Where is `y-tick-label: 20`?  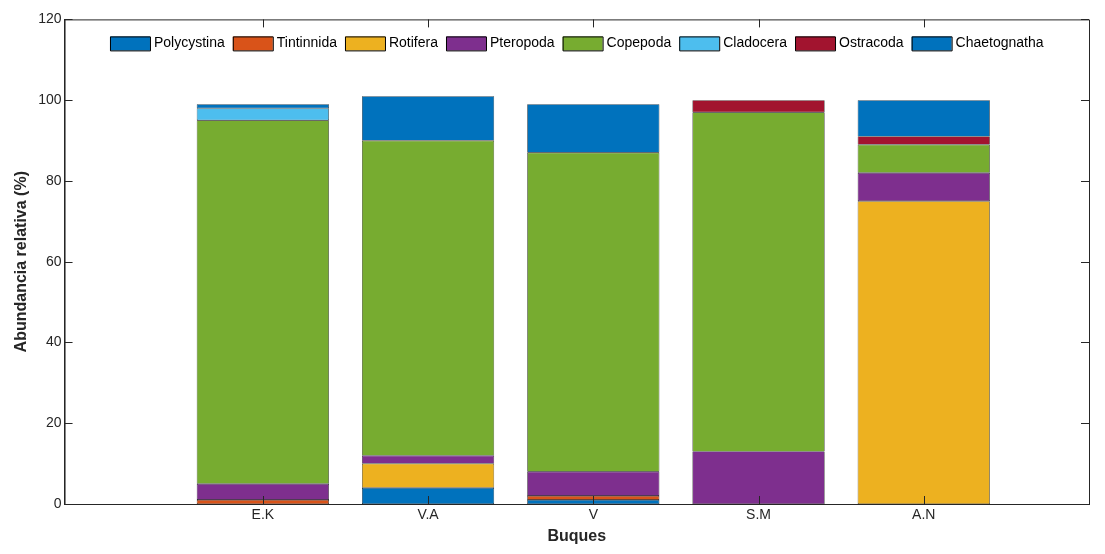
y-tick-label: 20 is located at coordinates (53, 422).